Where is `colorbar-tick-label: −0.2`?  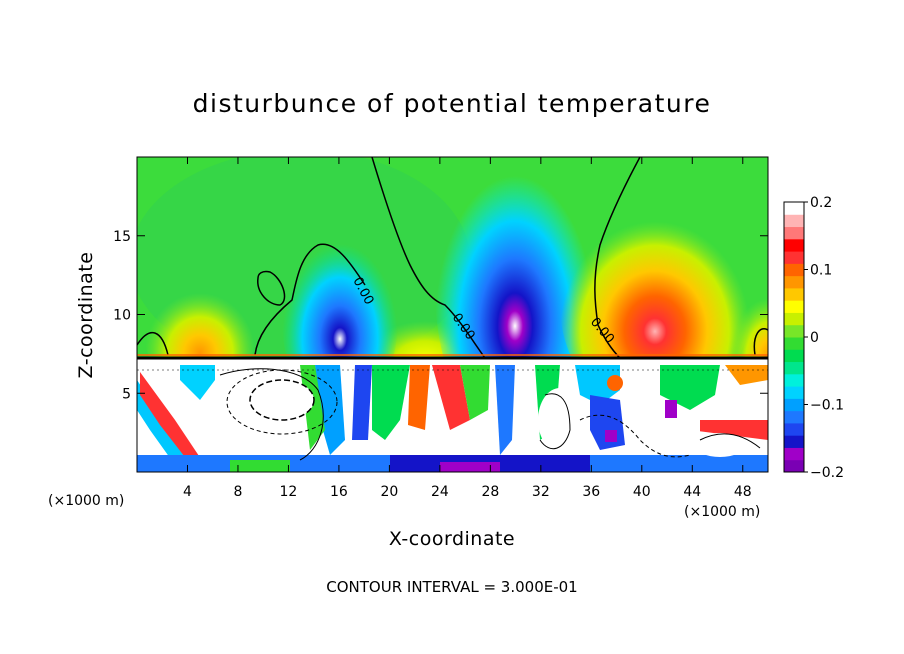
colorbar-tick-label: −0.2 is located at coordinates (827, 473).